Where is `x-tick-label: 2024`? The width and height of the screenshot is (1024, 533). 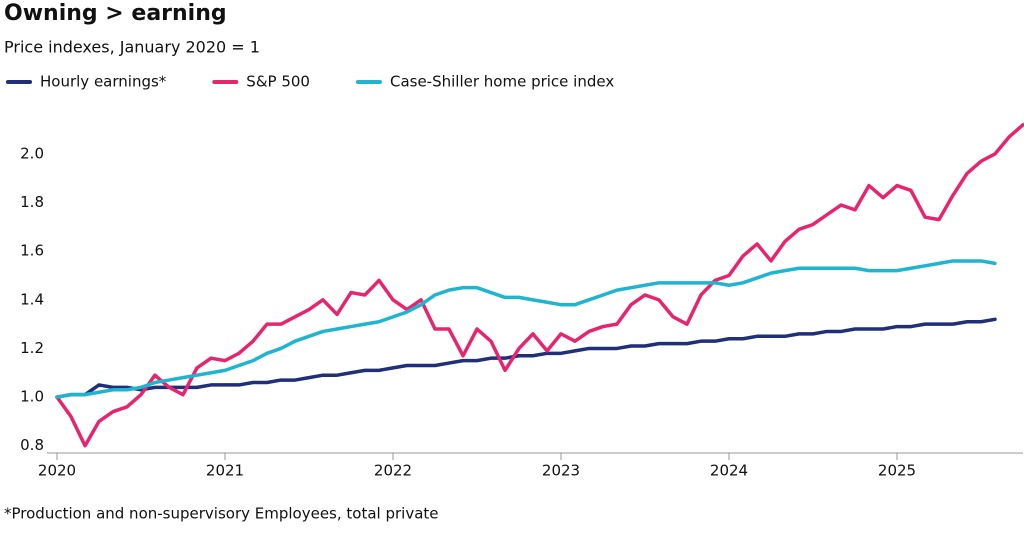
x-tick-label: 2024 is located at coordinates (729, 471).